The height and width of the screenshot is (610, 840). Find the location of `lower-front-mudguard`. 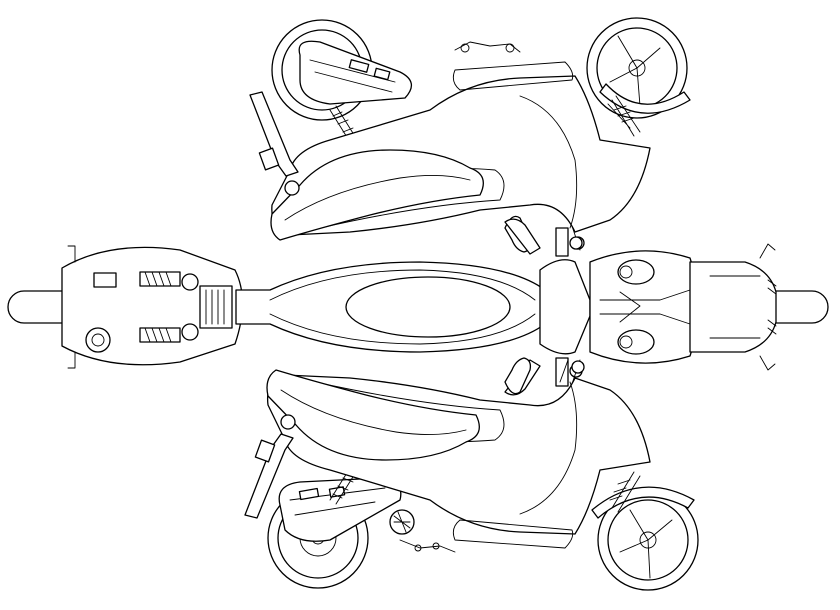

lower-front-mudguard is located at coordinates (643, 502).